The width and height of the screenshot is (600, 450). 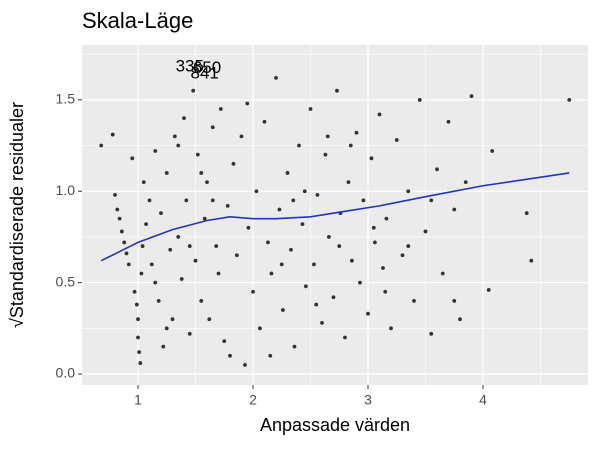 What do you see at coordinates (66, 190) in the screenshot?
I see `y-tick-label: 1.0` at bounding box center [66, 190].